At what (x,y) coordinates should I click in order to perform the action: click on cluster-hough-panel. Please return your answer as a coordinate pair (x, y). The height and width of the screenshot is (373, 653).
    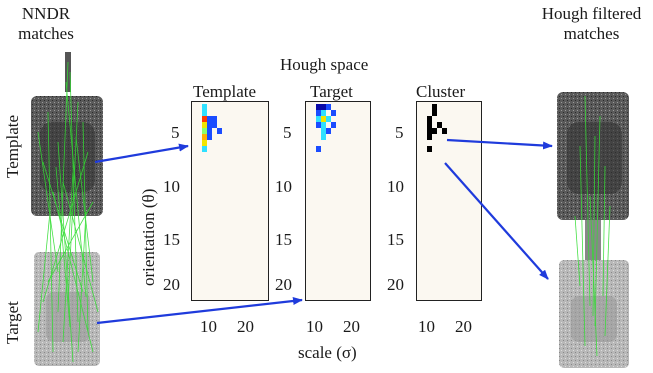
    Looking at the image, I should click on (449, 201).